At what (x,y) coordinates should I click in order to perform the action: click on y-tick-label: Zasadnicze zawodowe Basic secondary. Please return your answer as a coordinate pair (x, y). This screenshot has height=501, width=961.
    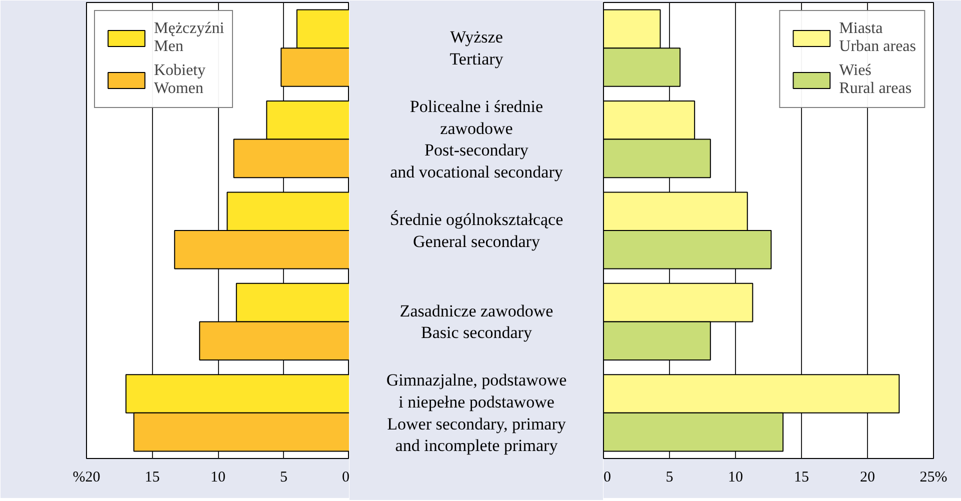
    Looking at the image, I should click on (477, 321).